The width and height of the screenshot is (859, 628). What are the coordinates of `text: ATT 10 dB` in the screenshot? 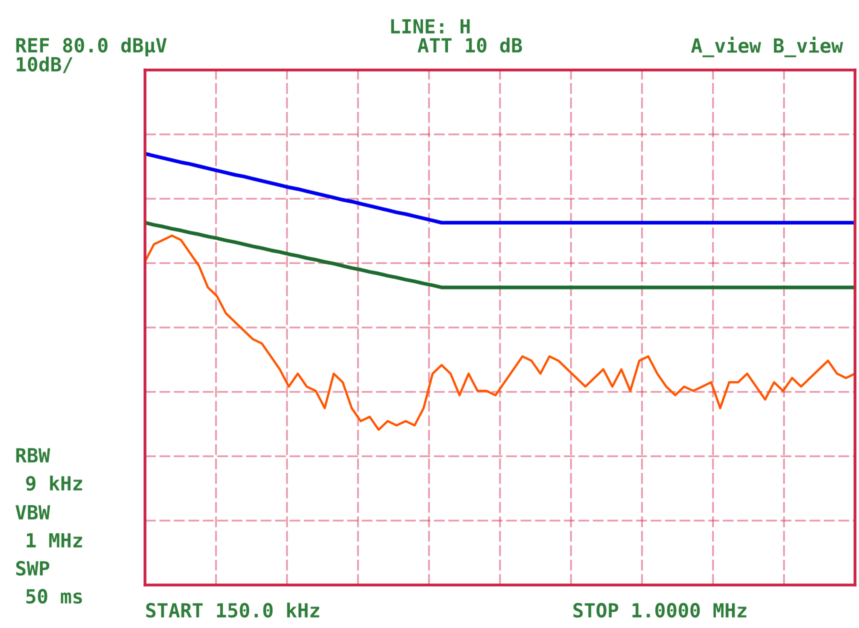 It's located at (470, 45).